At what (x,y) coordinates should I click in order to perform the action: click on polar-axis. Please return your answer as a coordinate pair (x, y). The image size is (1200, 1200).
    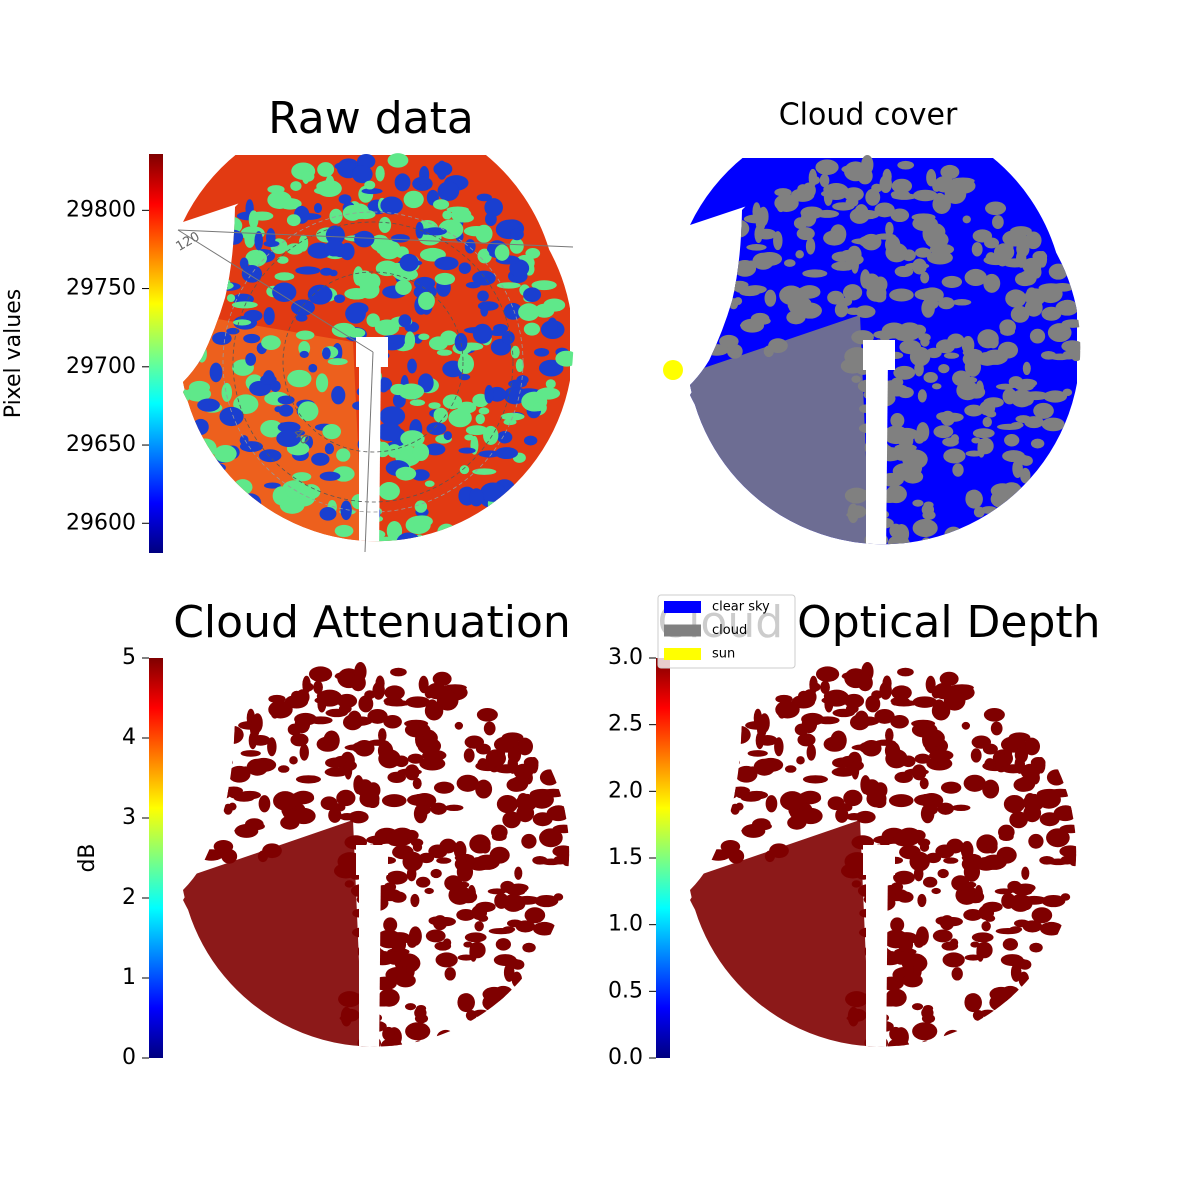
    Looking at the image, I should click on (369, 452).